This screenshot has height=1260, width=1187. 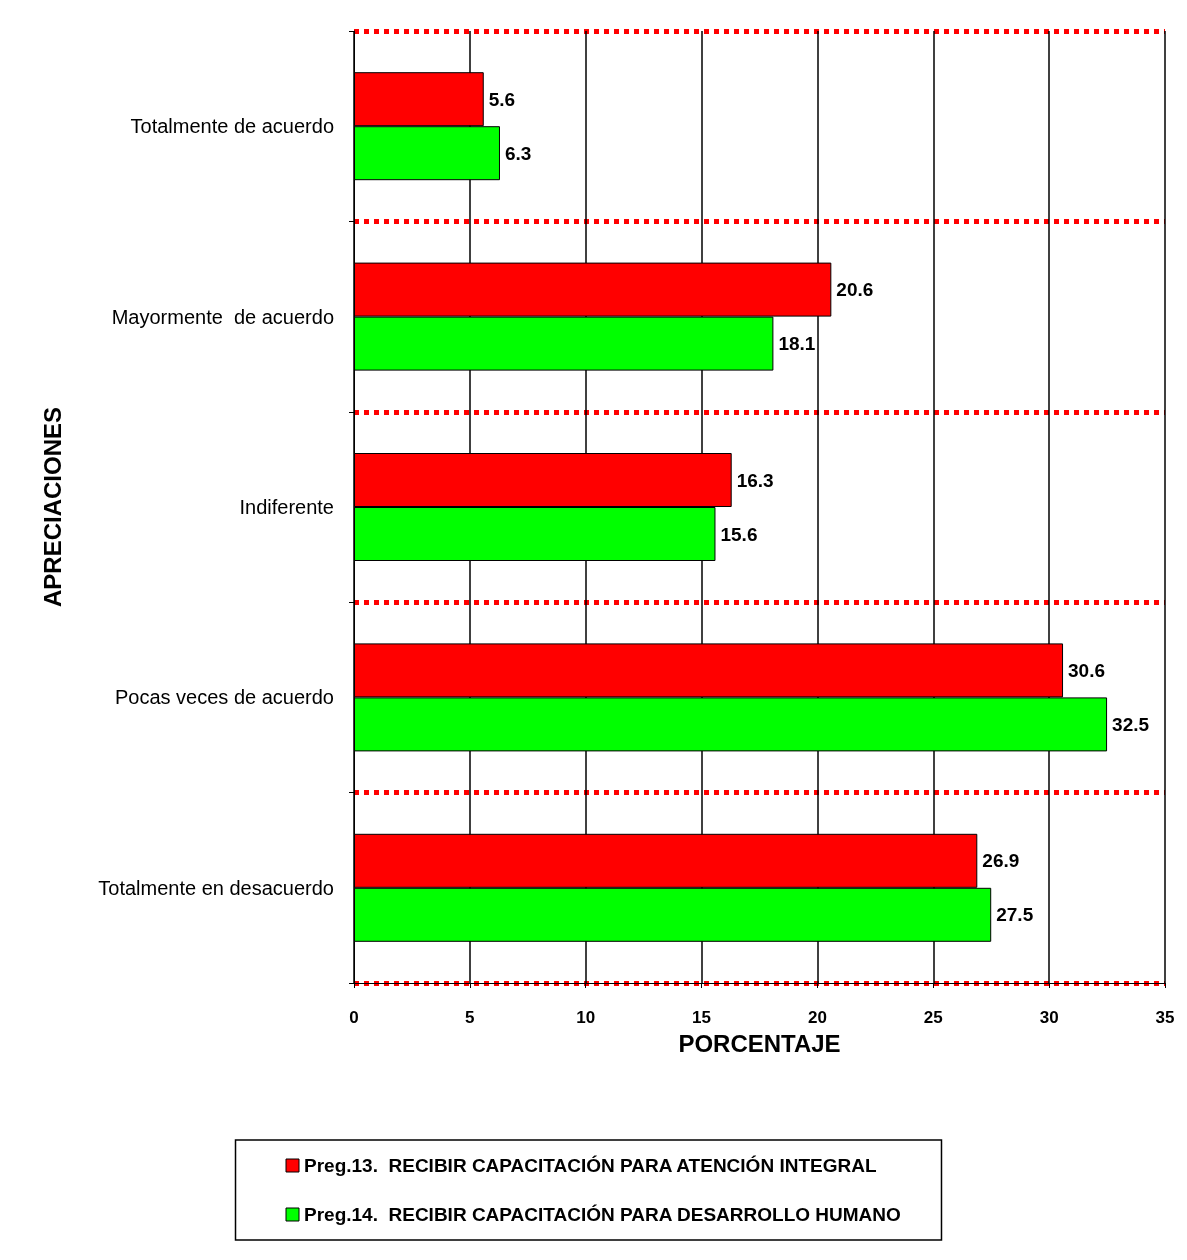 What do you see at coordinates (797, 344) in the screenshot?
I see `data-label: 18.1` at bounding box center [797, 344].